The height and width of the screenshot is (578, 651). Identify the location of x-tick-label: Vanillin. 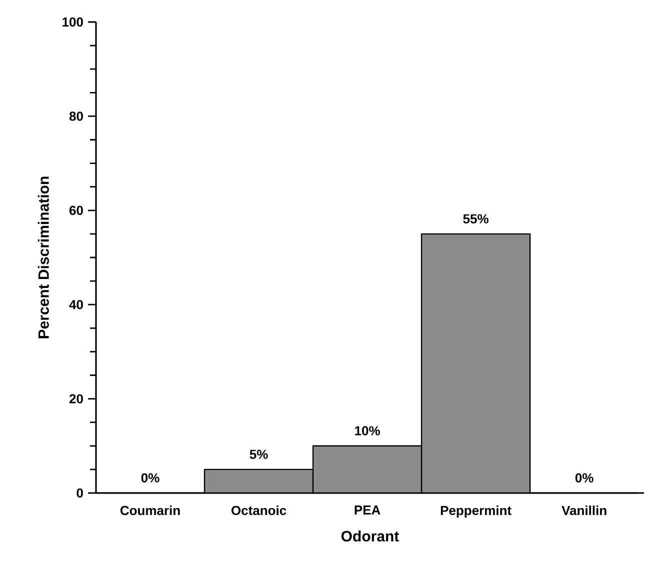
(584, 511).